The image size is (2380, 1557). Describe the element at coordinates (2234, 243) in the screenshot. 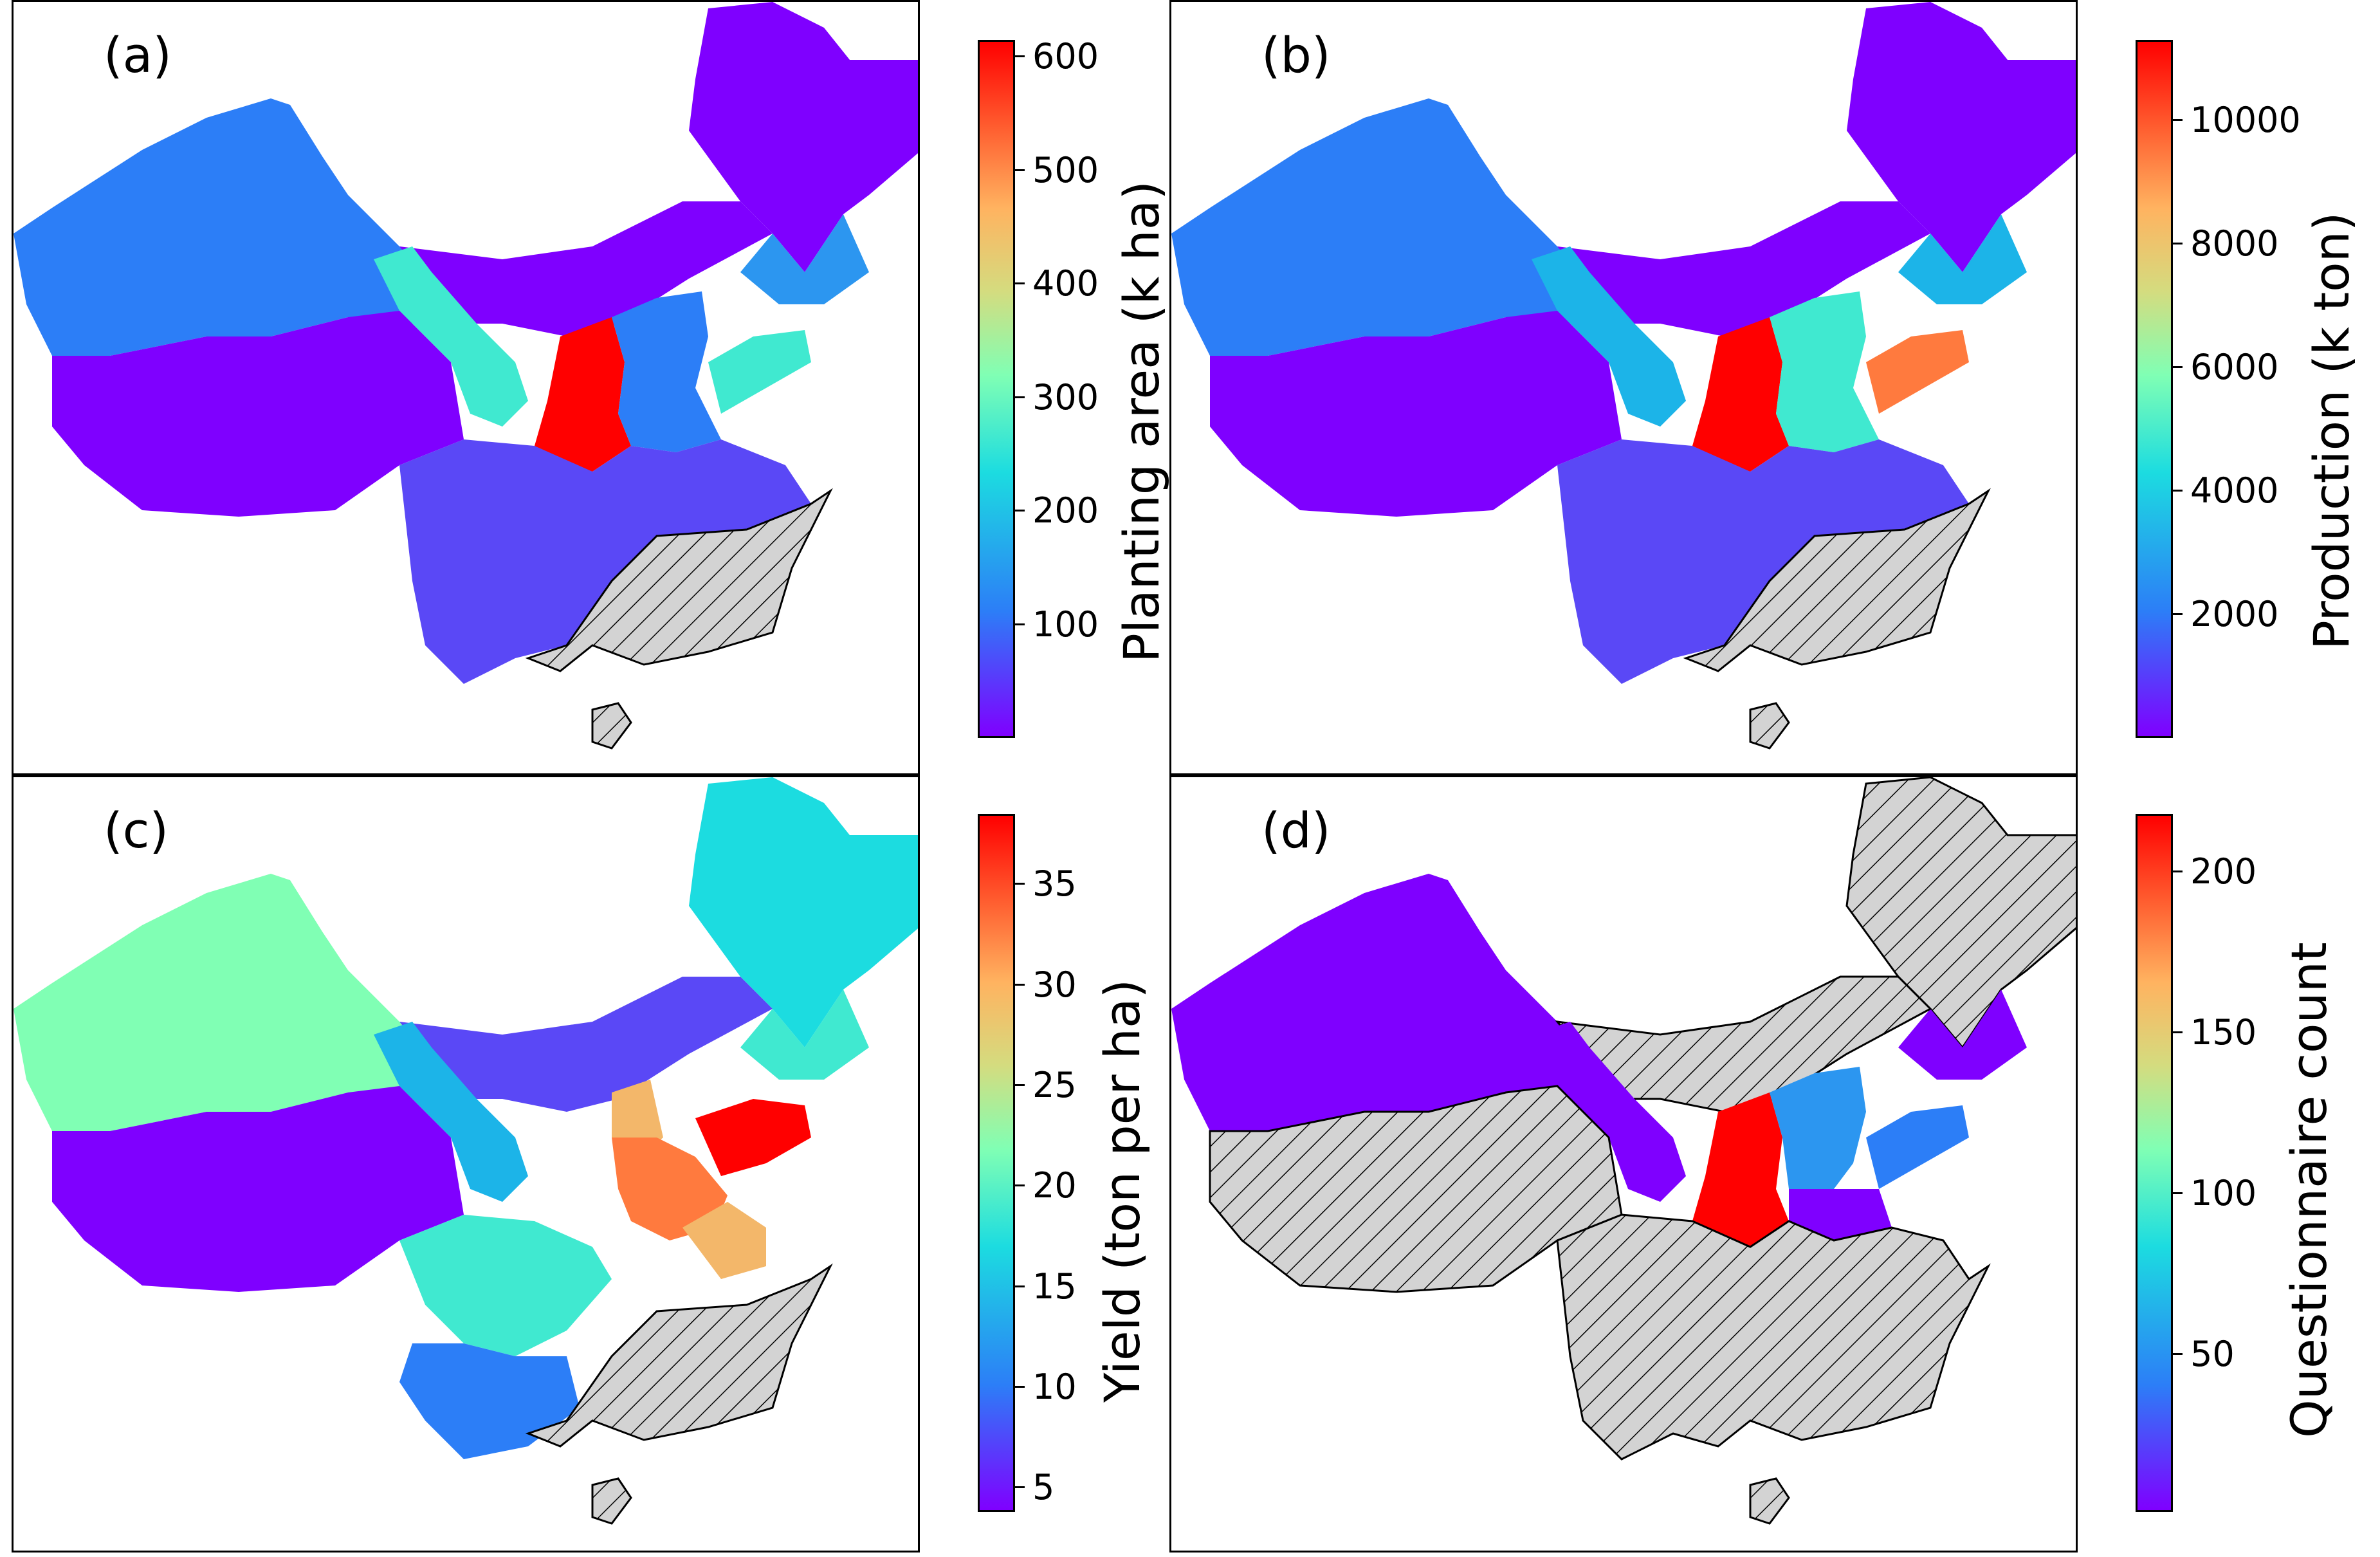

I see `tick-label: 8000` at that location.